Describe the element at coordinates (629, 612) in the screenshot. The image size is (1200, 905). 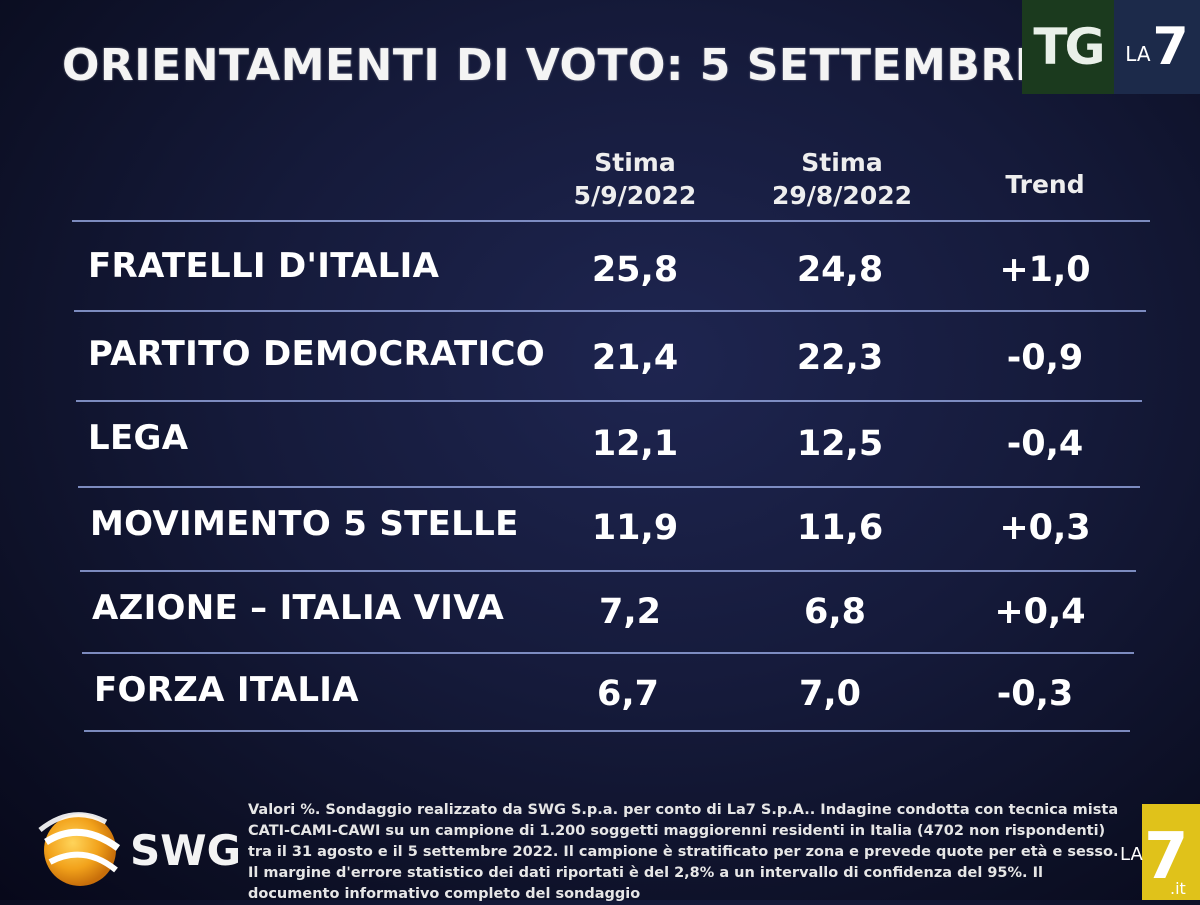
I see `stima-new-value: 7,2` at that location.